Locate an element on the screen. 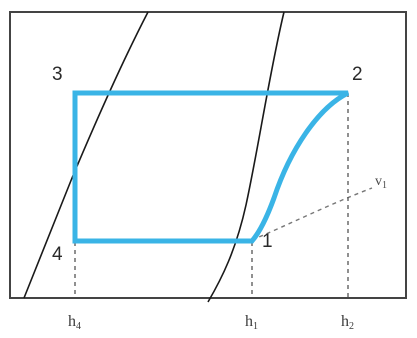 The height and width of the screenshot is (338, 417). h1-axis-label: h1 is located at coordinates (251, 322).